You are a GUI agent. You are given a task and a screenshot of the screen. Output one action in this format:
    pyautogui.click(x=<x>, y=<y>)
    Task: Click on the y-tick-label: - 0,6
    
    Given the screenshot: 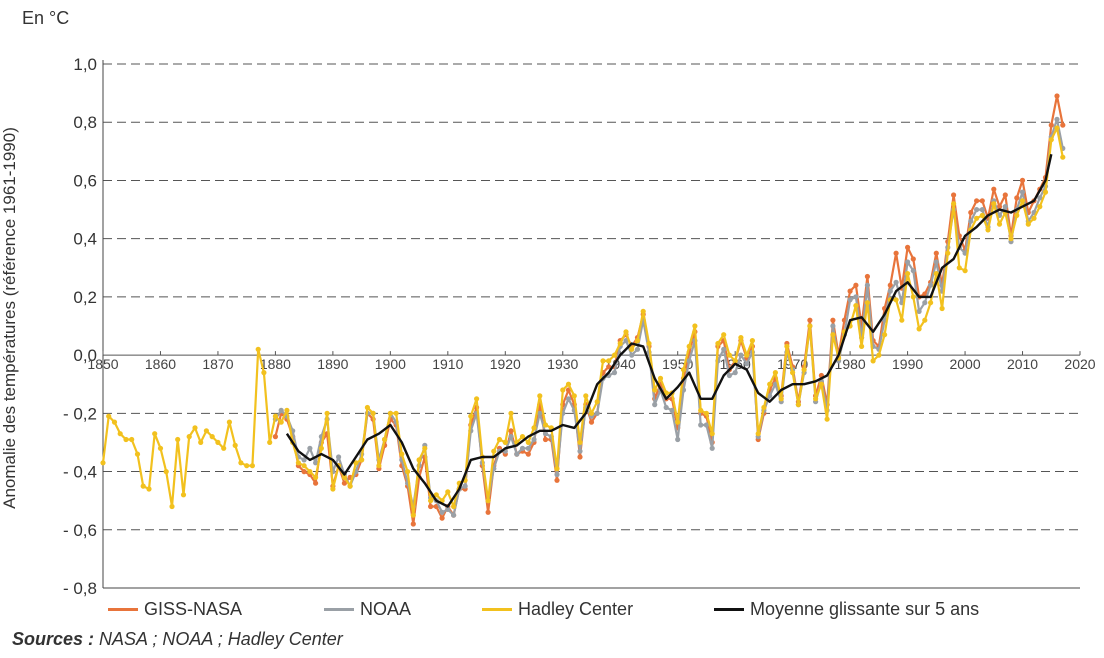 What is the action you would take?
    pyautogui.click(x=80, y=530)
    